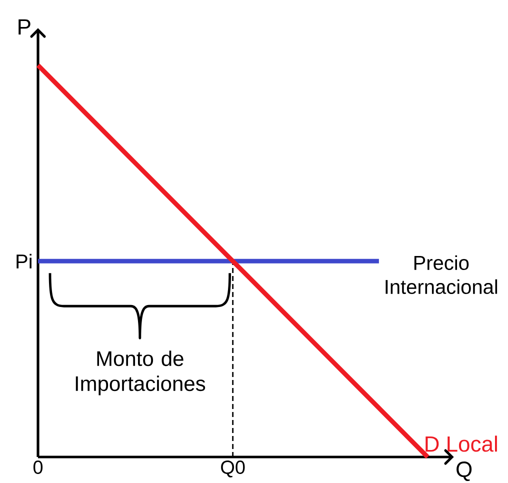  What do you see at coordinates (24, 261) in the screenshot?
I see `text: Pi` at bounding box center [24, 261].